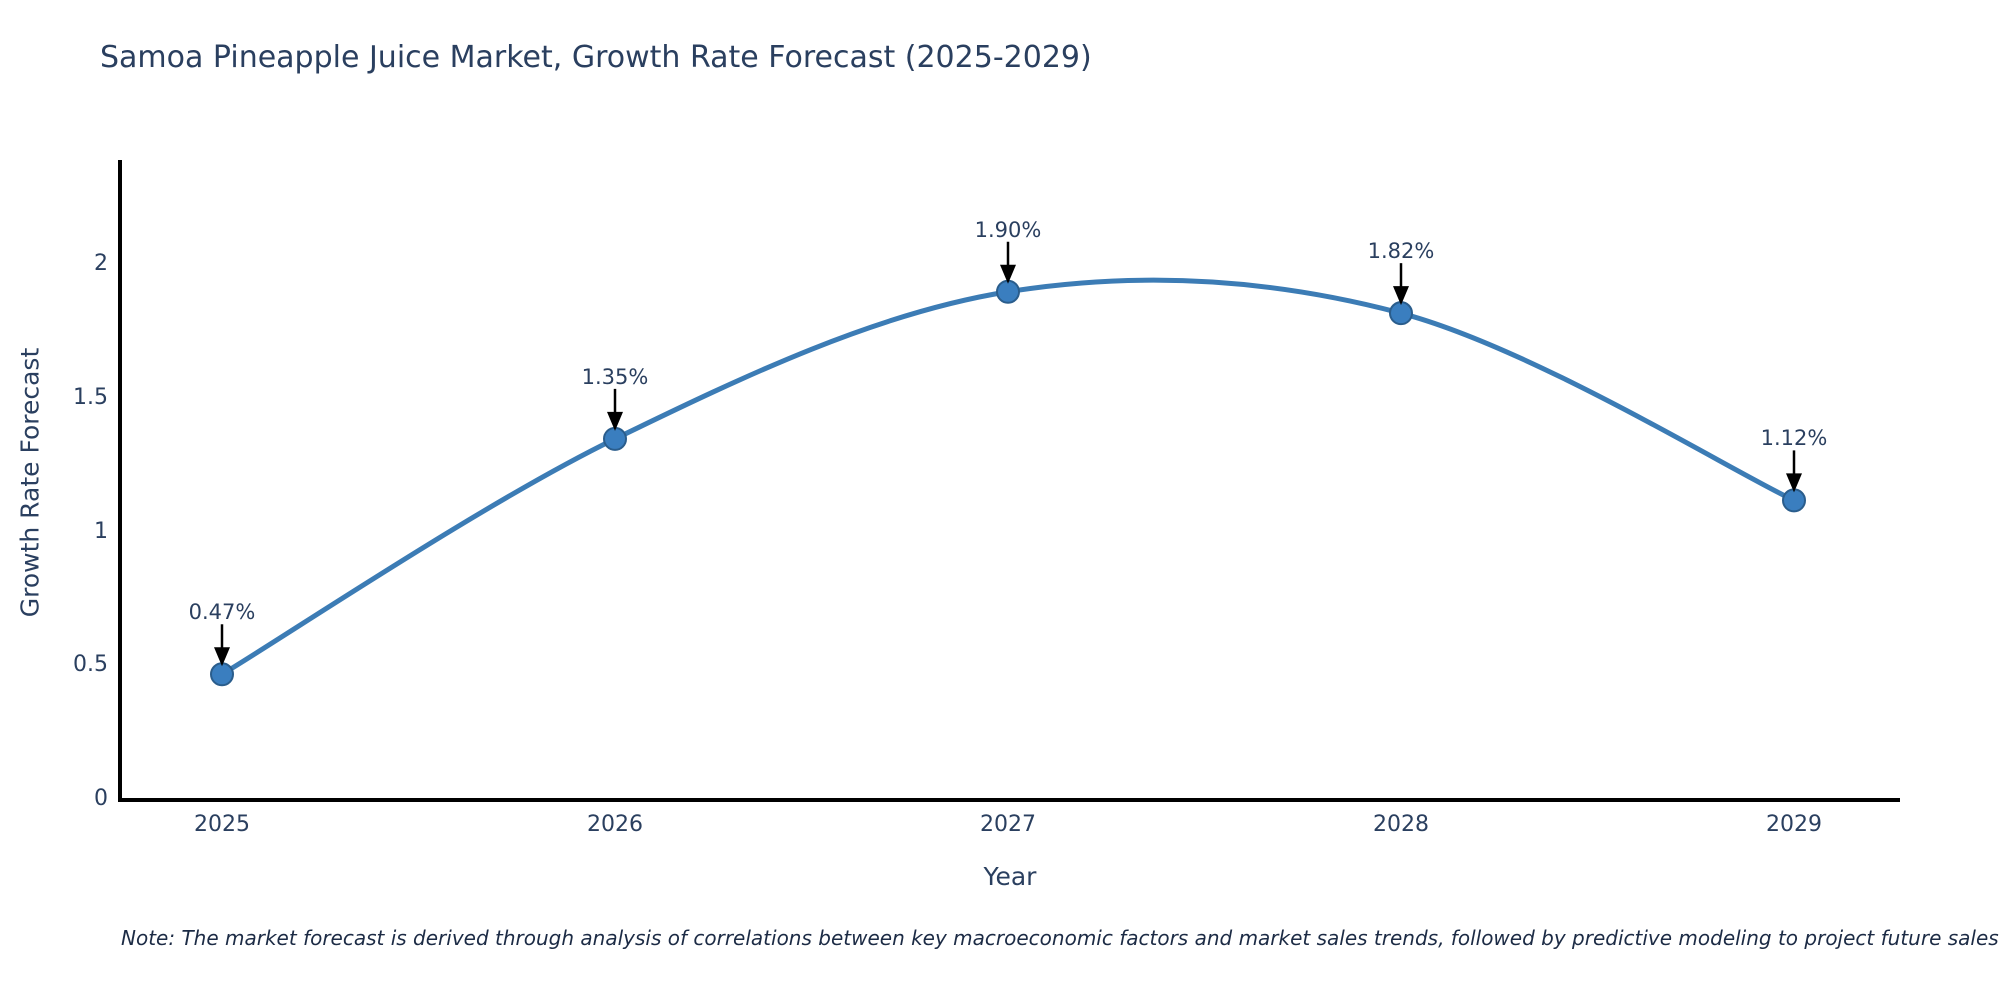 Image resolution: width=2000 pixels, height=1000 pixels. I want to click on x-tick-label: 2028, so click(1401, 824).